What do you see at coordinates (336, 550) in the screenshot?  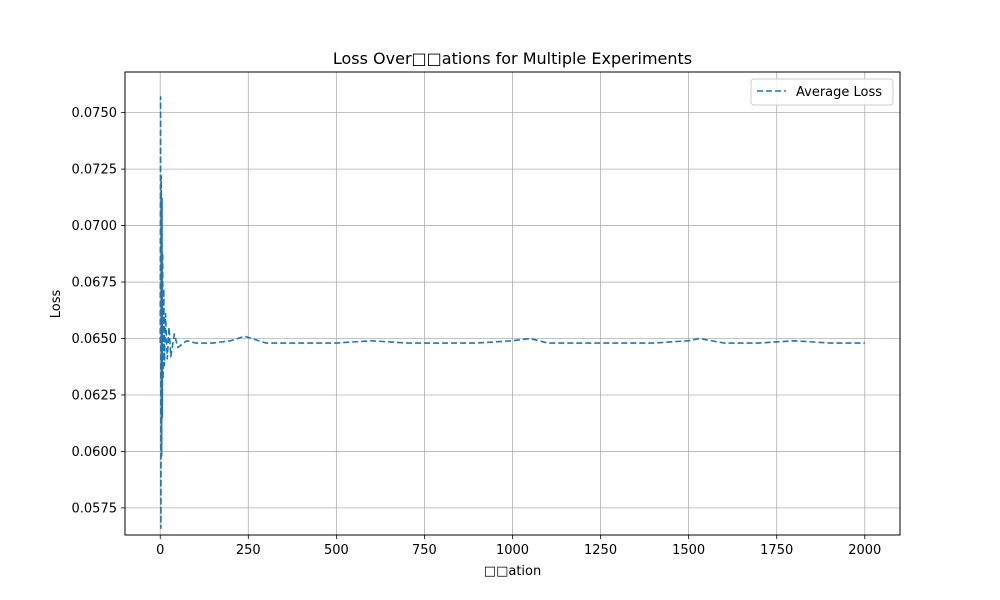 I see `x-tick-label: 500` at bounding box center [336, 550].